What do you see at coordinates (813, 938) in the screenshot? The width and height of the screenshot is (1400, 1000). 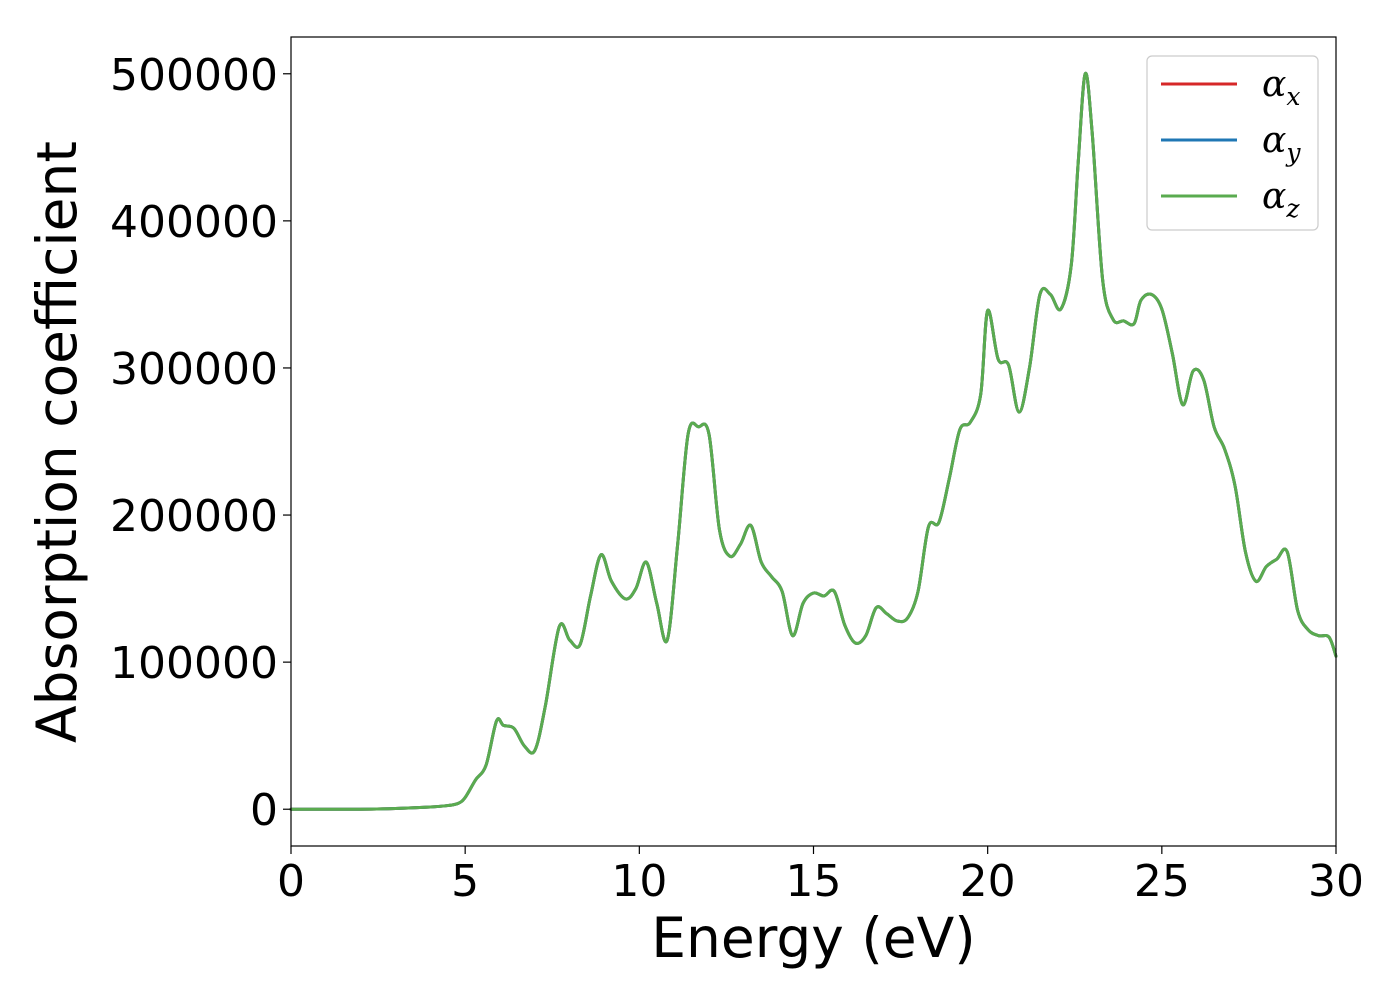 I see `x-axis-label: Energy (eV)` at bounding box center [813, 938].